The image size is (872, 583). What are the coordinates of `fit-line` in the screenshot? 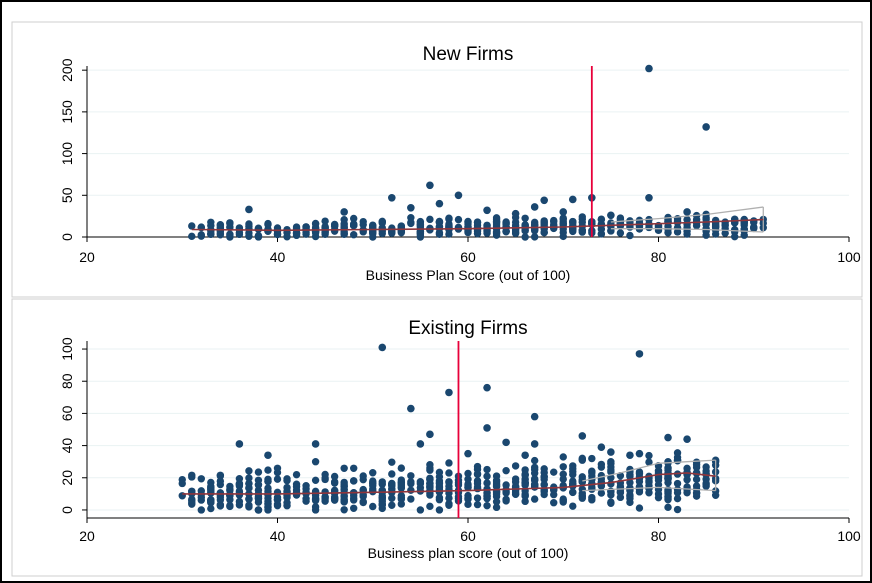 It's located at (477, 225).